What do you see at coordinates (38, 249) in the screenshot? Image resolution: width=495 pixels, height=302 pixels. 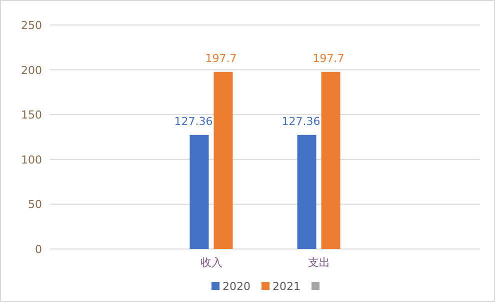 I see `y-tick-label: 0` at bounding box center [38, 249].